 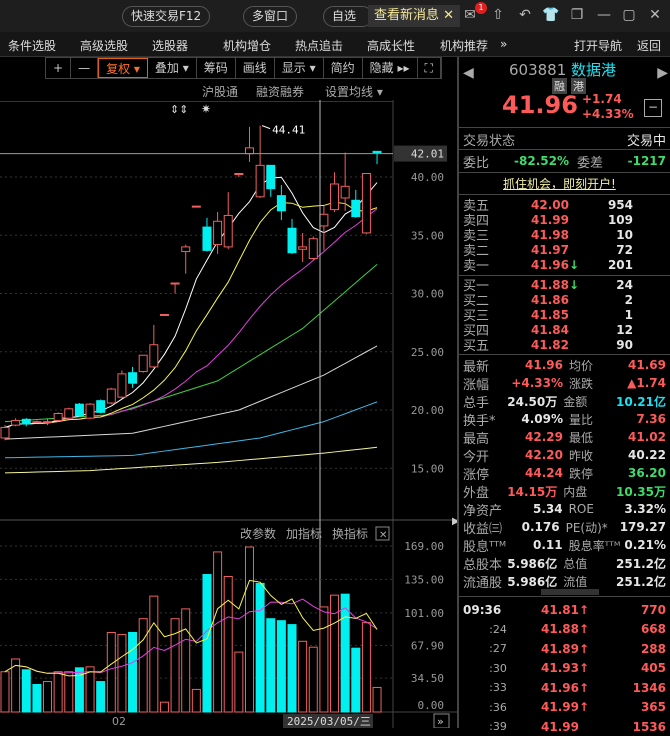 What do you see at coordinates (123, 68) in the screenshot?
I see `toolbar-button: 复权 ▾` at bounding box center [123, 68].